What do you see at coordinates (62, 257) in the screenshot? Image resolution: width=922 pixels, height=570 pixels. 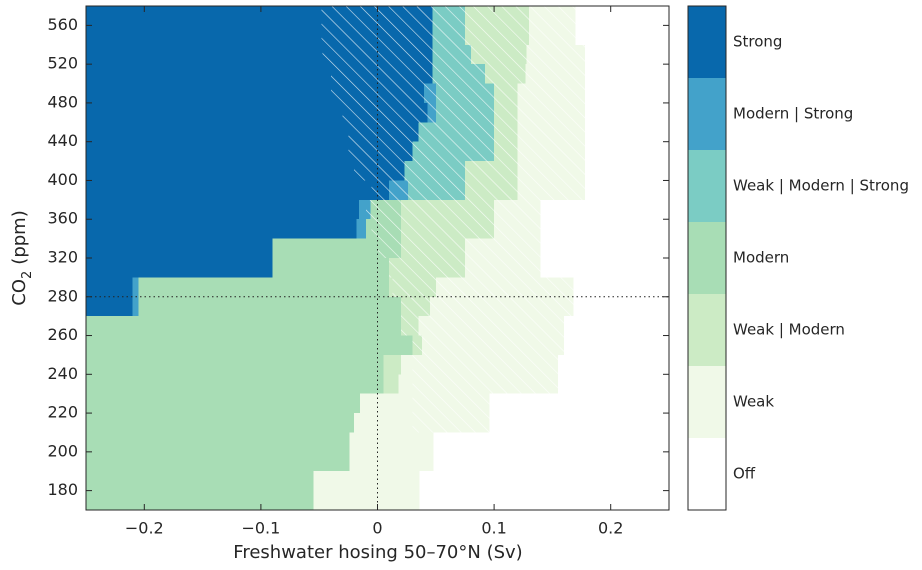 I see `y-tick-label: 320` at bounding box center [62, 257].